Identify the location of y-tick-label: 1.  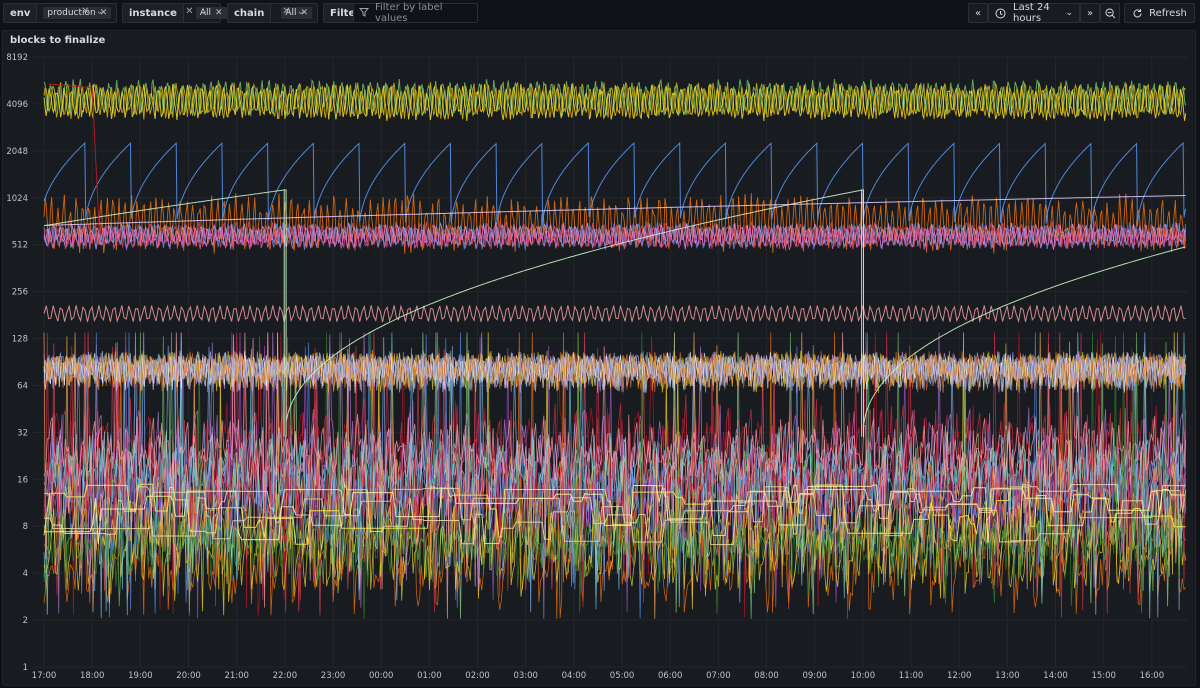
(25, 668).